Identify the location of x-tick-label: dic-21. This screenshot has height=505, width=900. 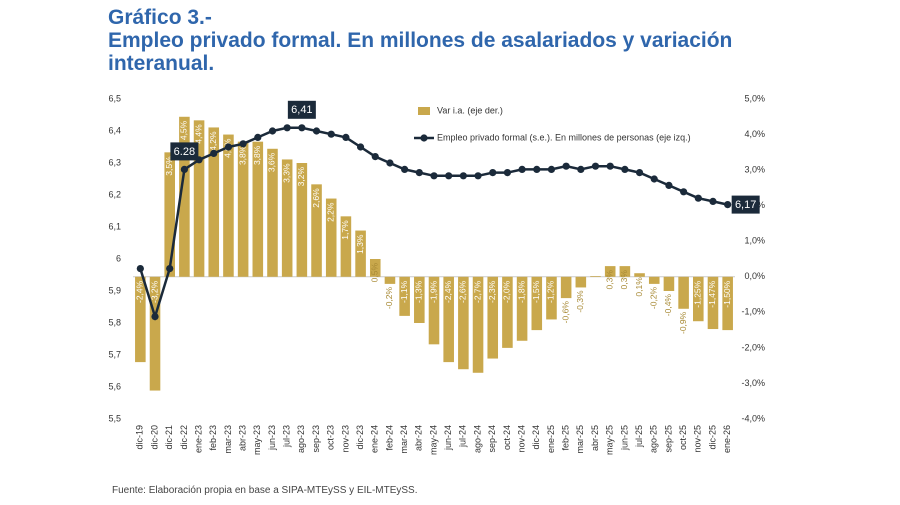
(169, 437).